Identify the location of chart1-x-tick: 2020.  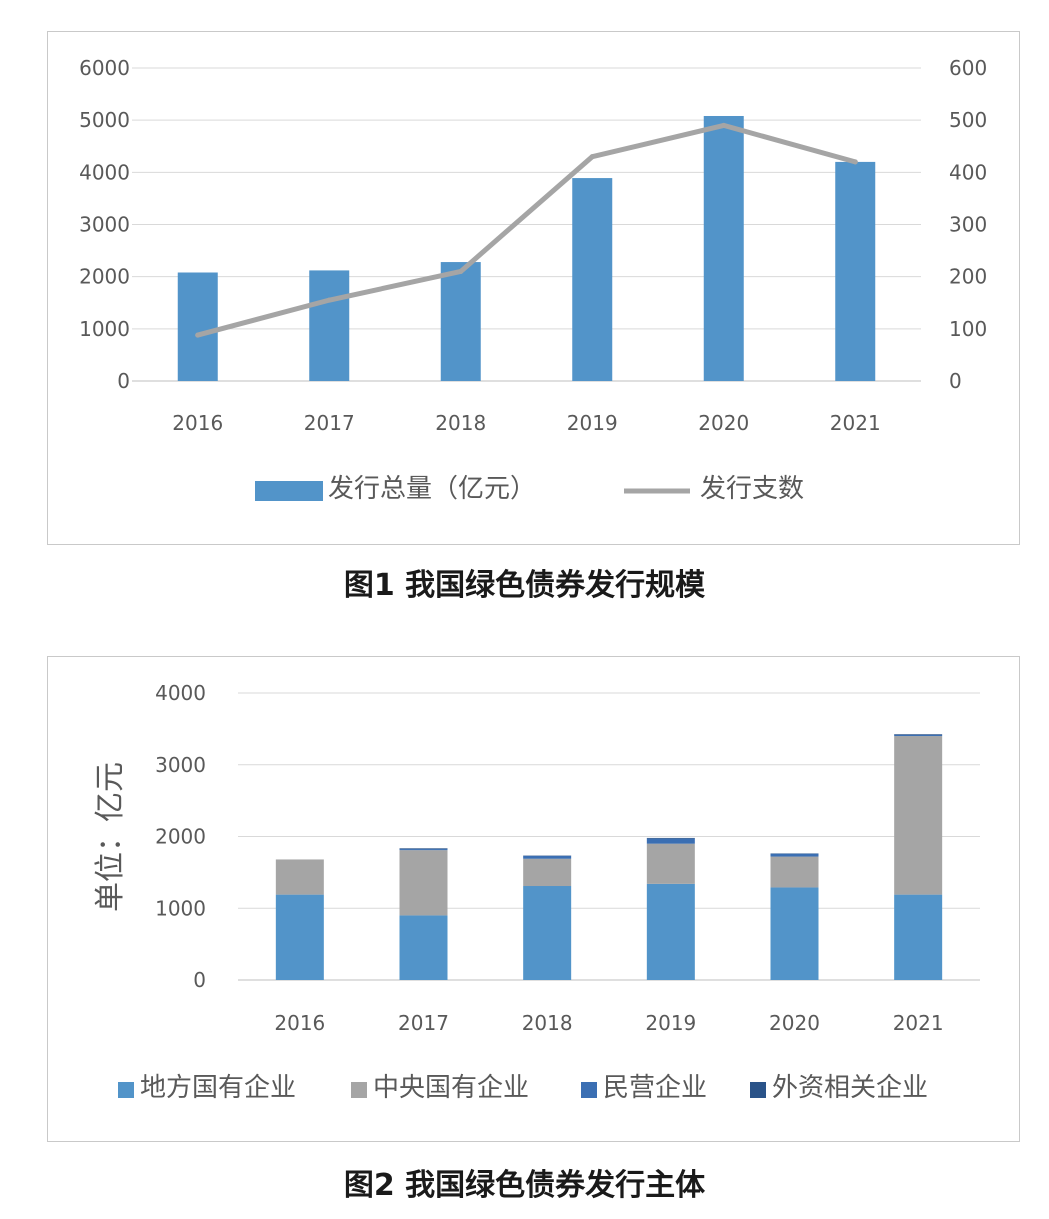
(723, 423).